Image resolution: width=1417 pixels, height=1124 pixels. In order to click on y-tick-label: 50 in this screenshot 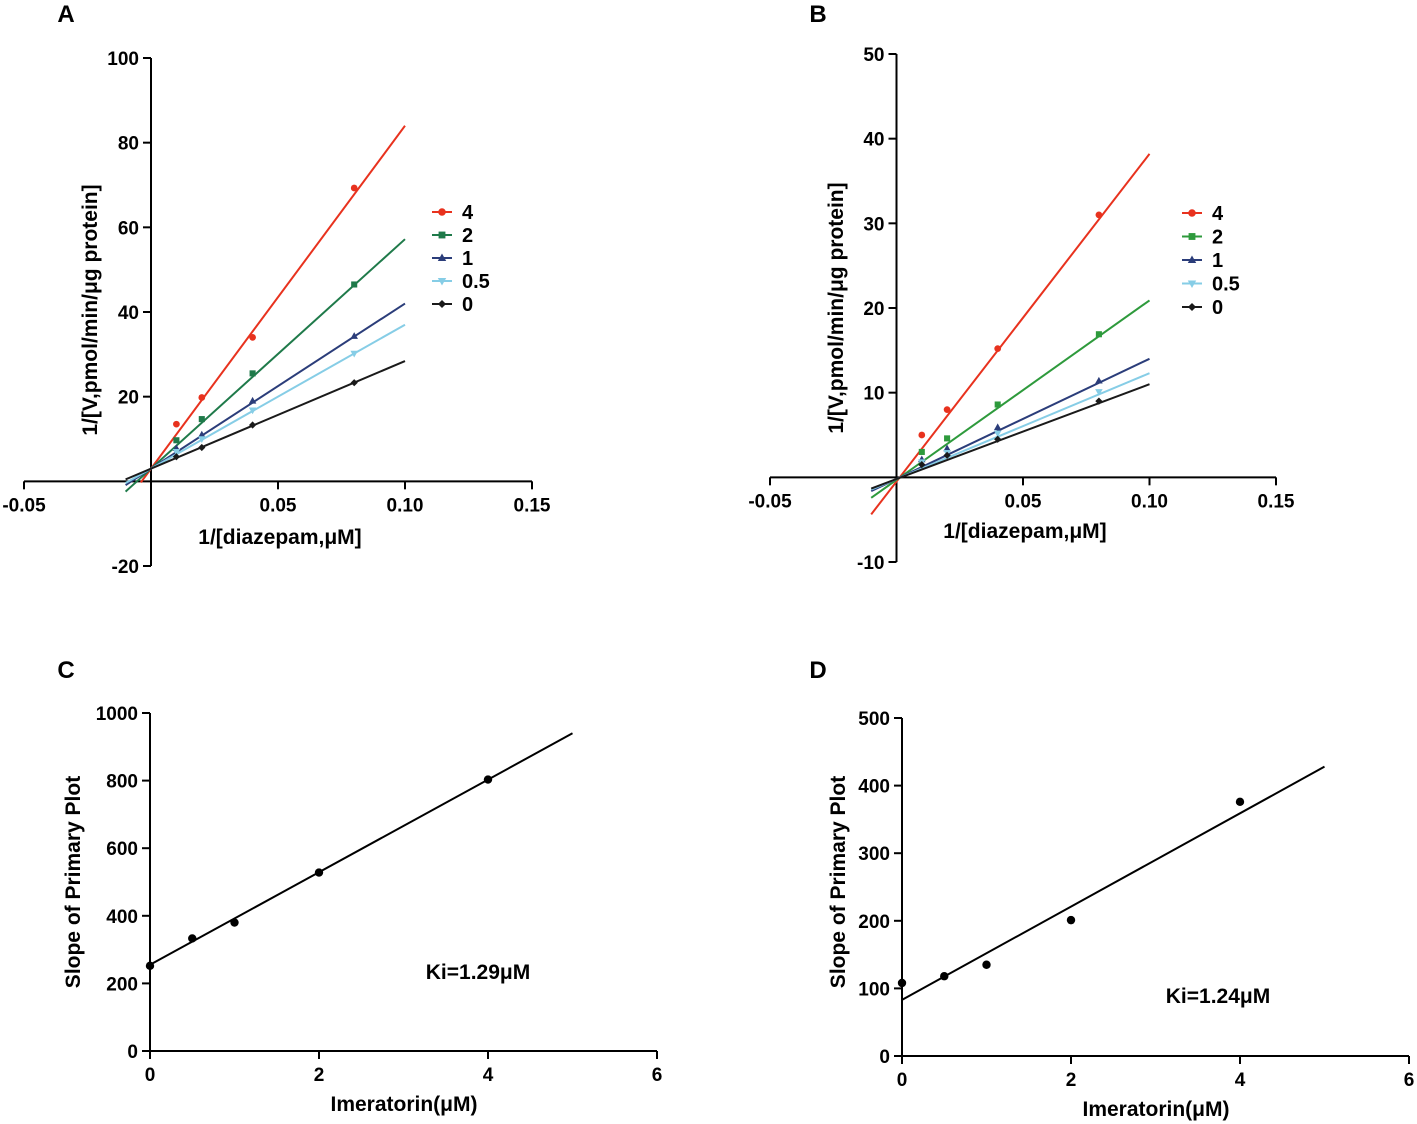, I will do `click(873, 55)`.